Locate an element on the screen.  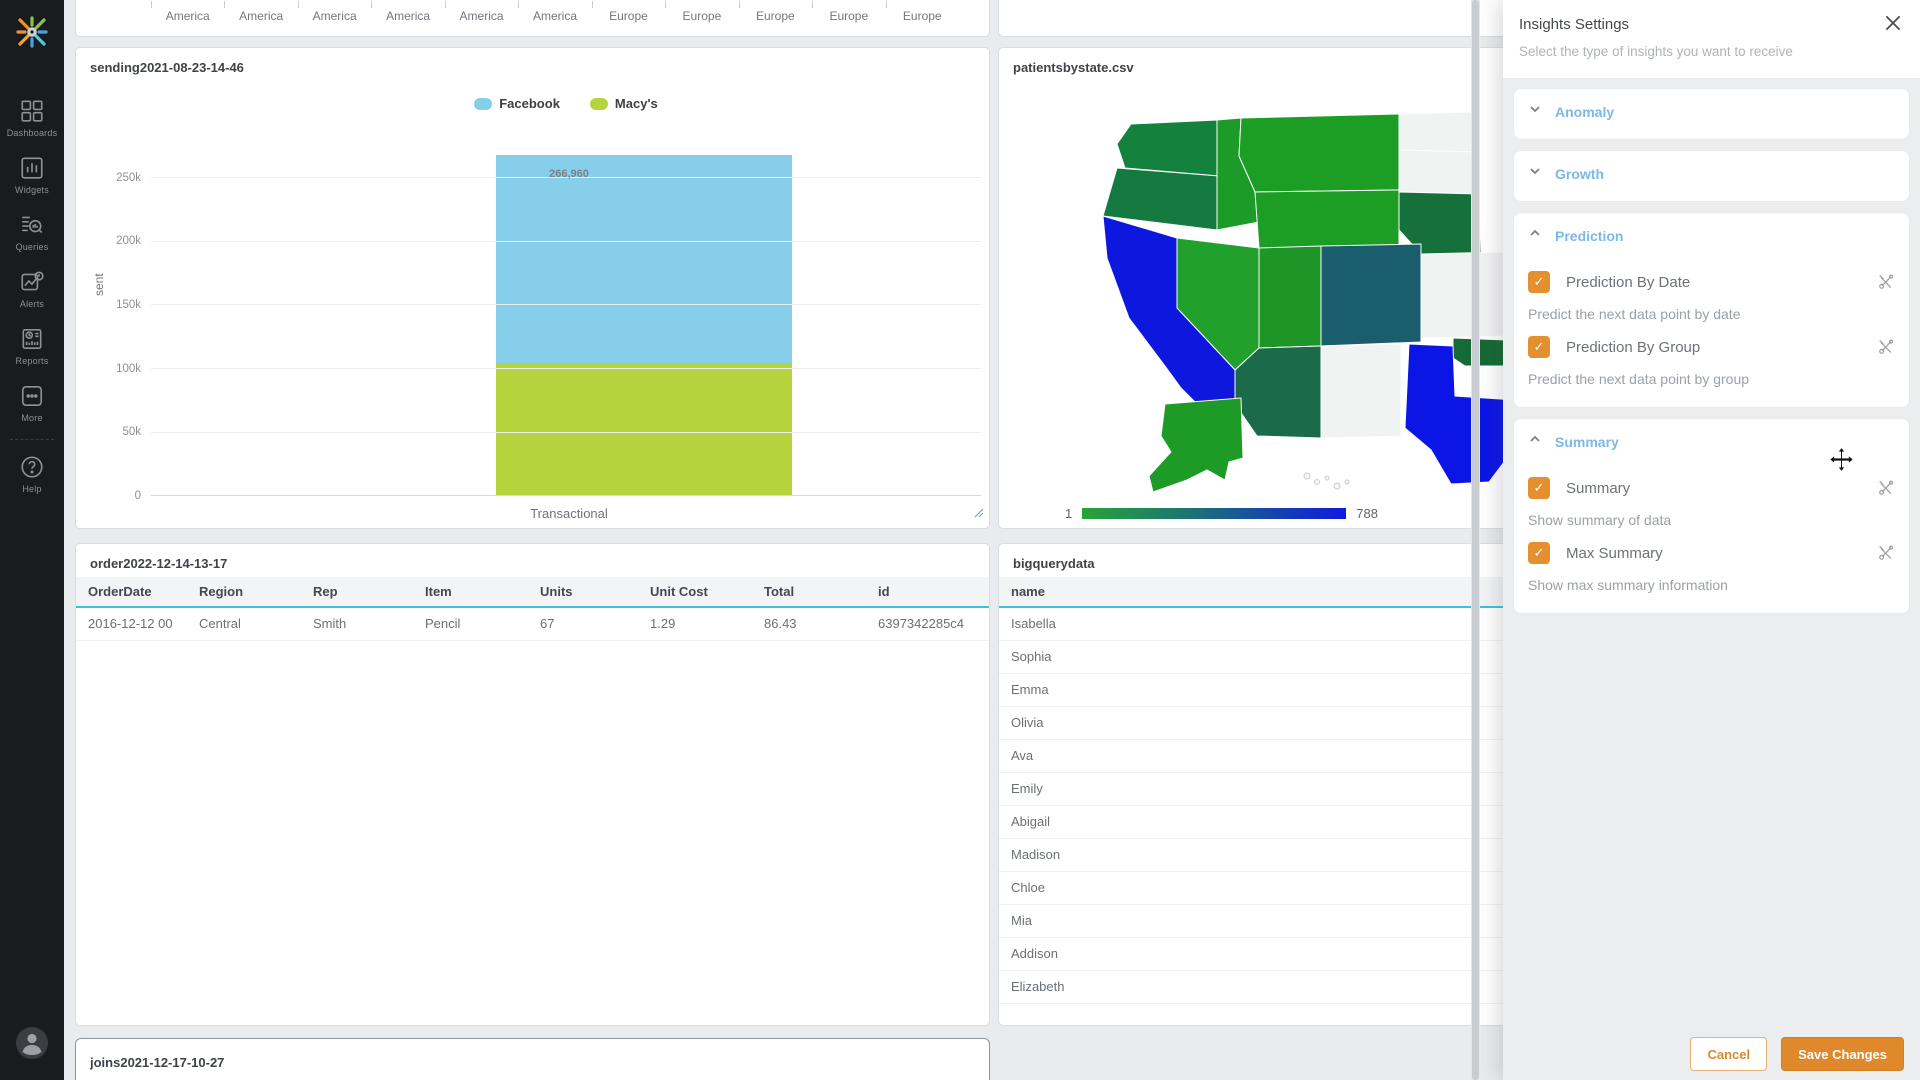
legend-item: Facebook is located at coordinates (517, 103).